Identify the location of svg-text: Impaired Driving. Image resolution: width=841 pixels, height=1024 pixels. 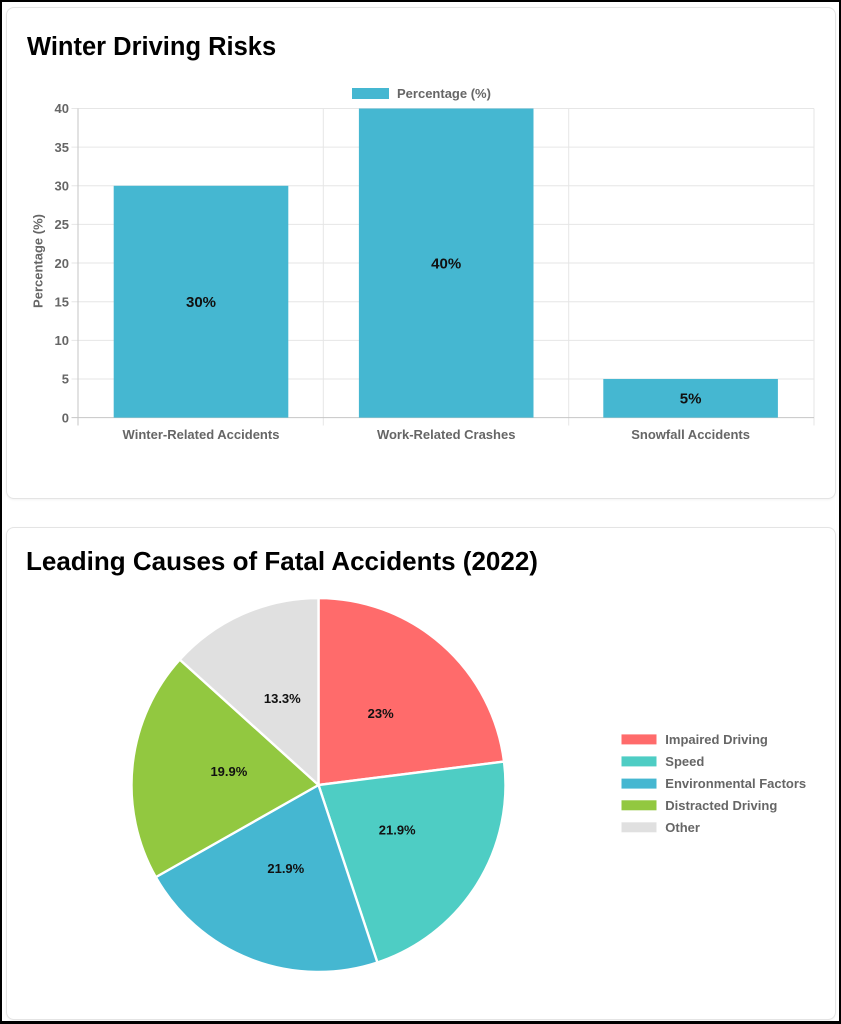
(716, 739).